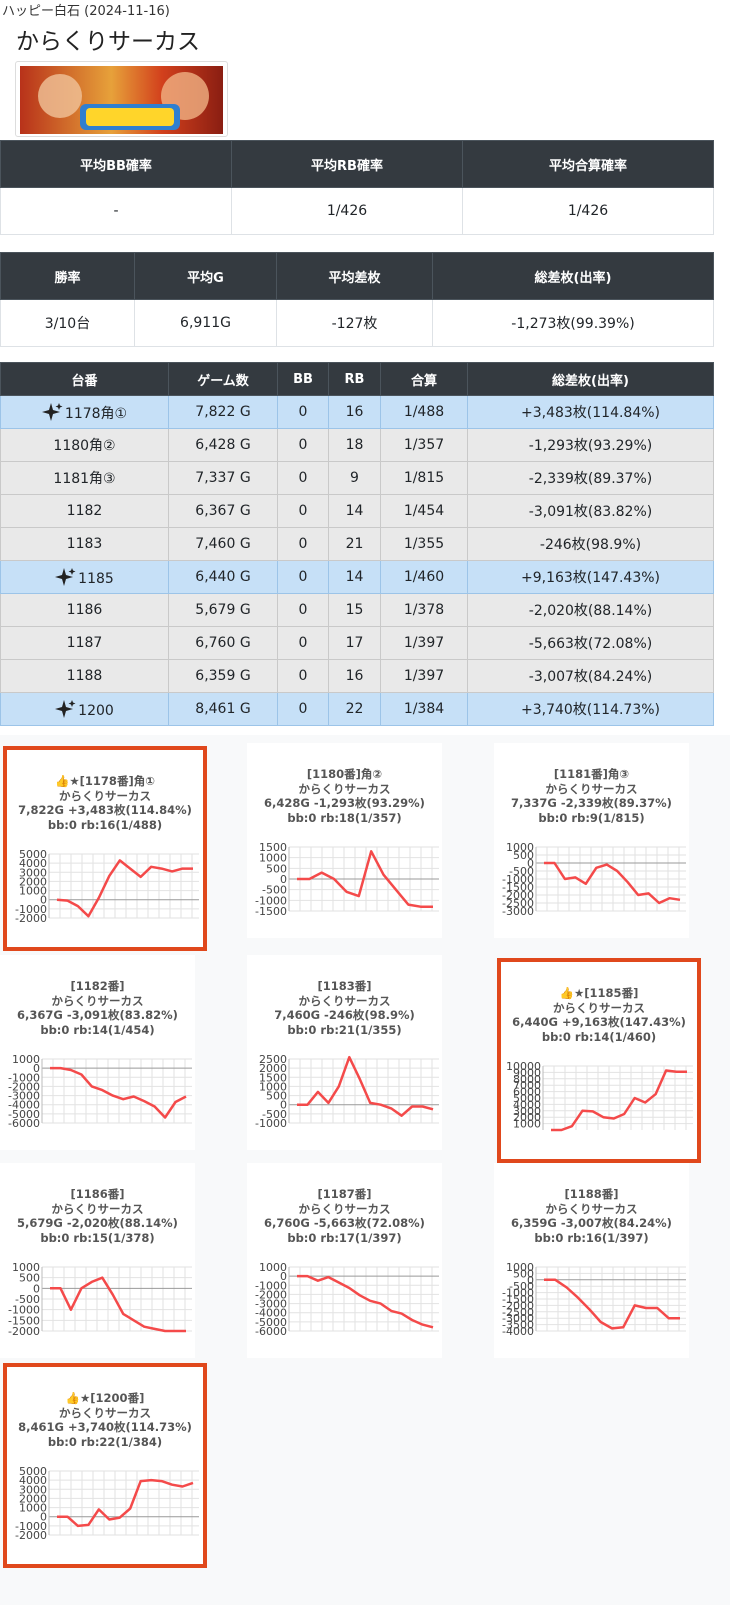 Image resolution: width=730 pixels, height=1605 pixels. Describe the element at coordinates (588, 211) in the screenshot. I see `data-cell: 1/426` at that location.